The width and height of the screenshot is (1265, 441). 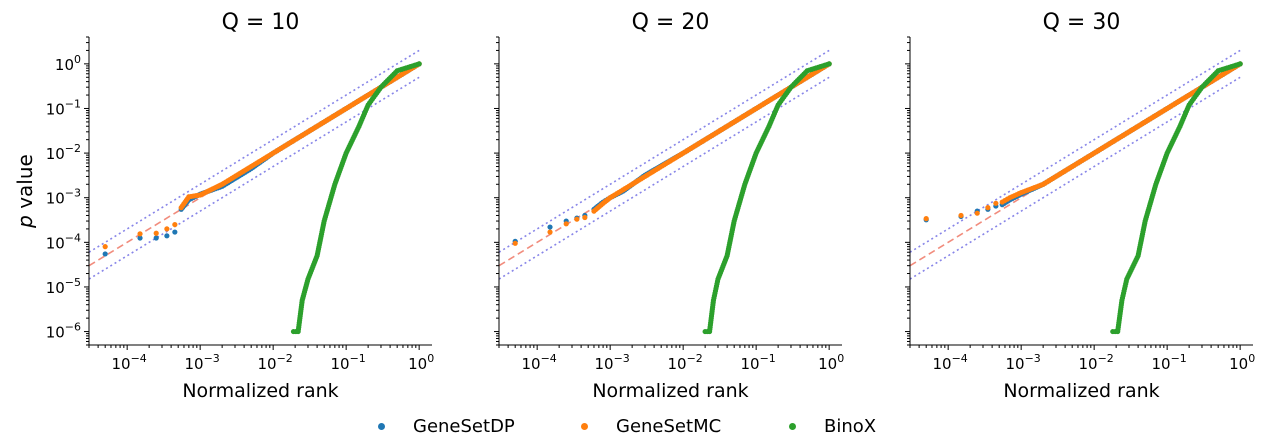 I want to click on legend-label-genesetmc: GeneSetMC, so click(x=669, y=426).